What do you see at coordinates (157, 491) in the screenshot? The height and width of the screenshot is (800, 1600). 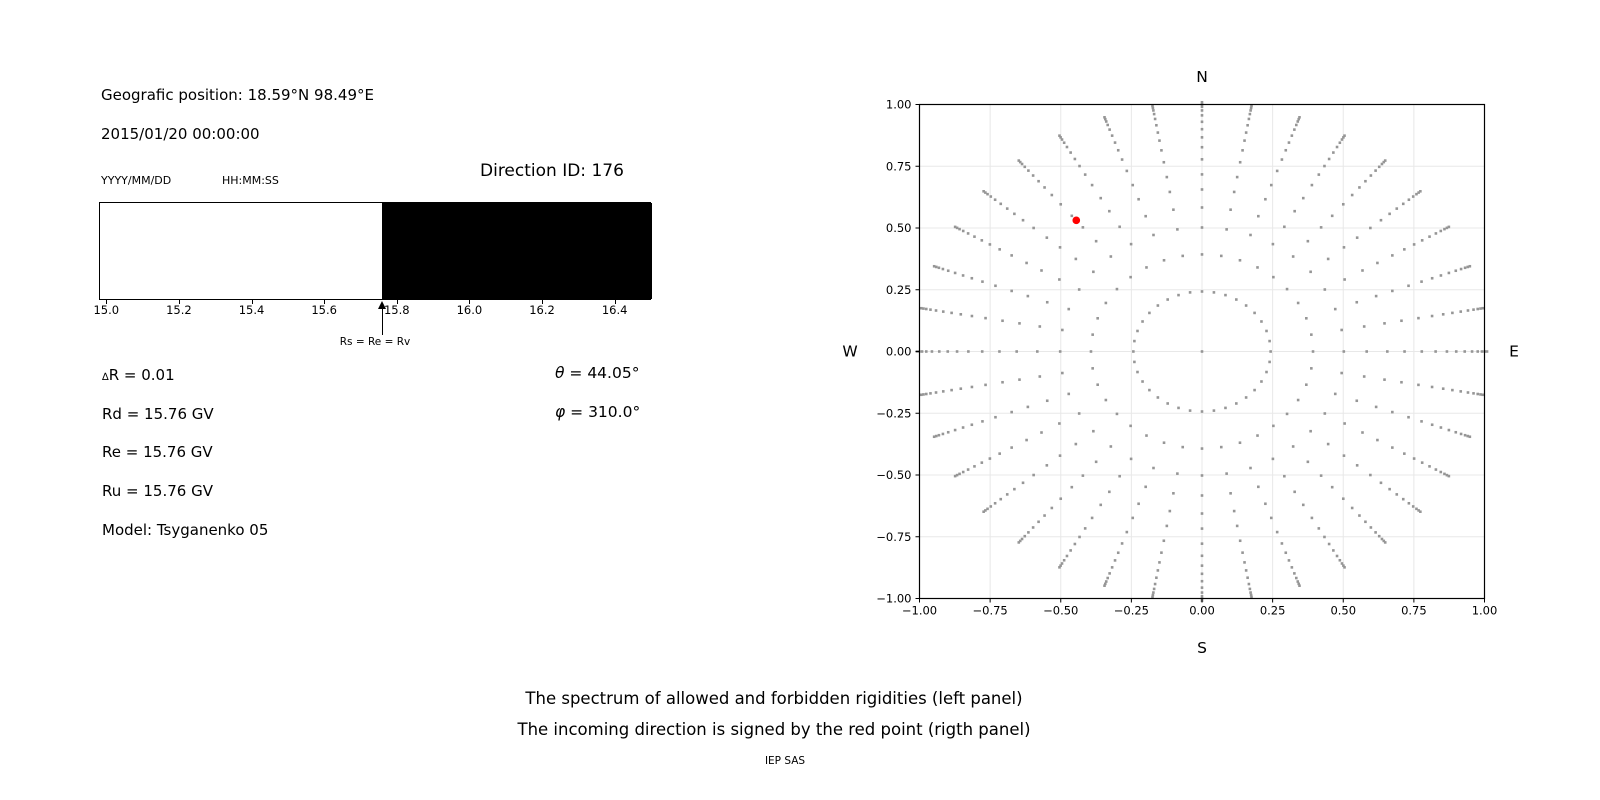 I see `value-row: Ru = 15.76 GV` at bounding box center [157, 491].